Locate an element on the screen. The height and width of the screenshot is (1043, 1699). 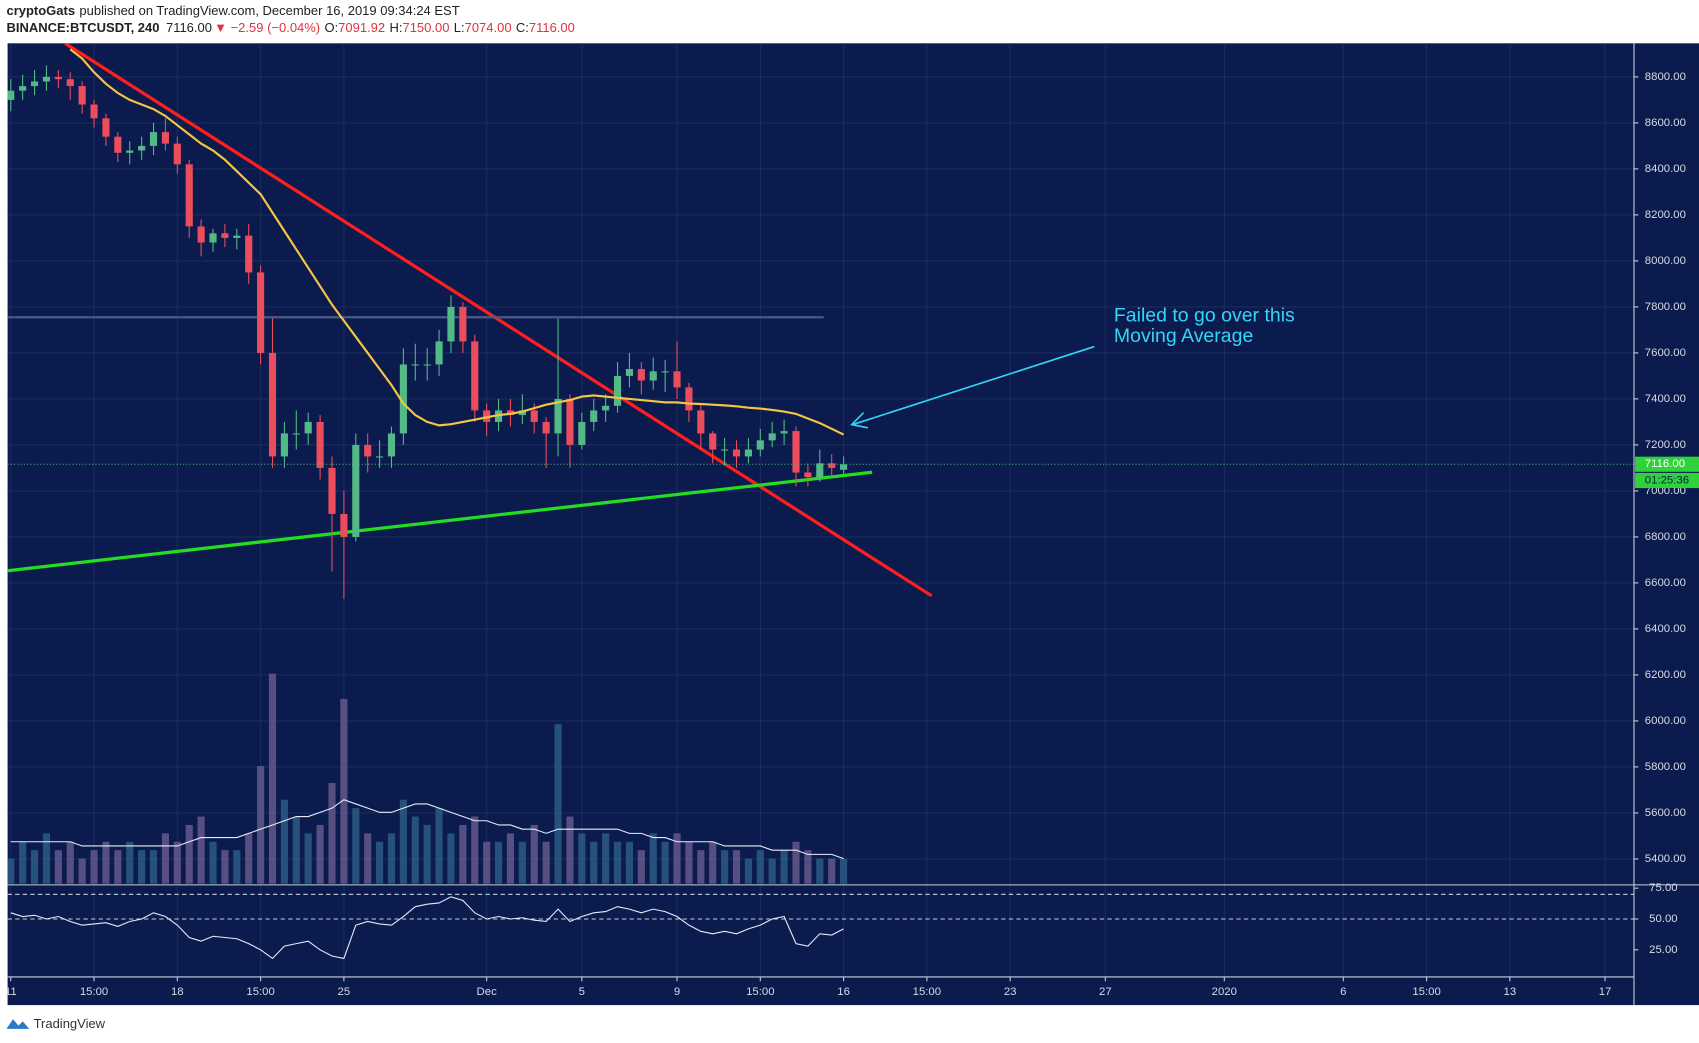
y-tick-label: 5600.00 is located at coordinates (1665, 813).